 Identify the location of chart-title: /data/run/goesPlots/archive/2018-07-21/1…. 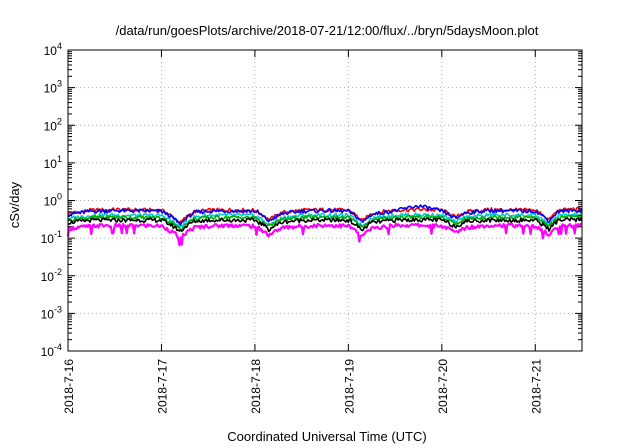
(327, 30).